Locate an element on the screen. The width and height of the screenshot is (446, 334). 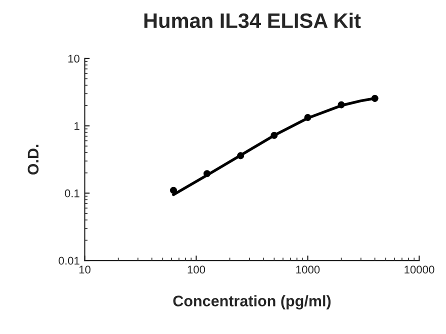
x-tick-label: 1000 is located at coordinates (308, 270).